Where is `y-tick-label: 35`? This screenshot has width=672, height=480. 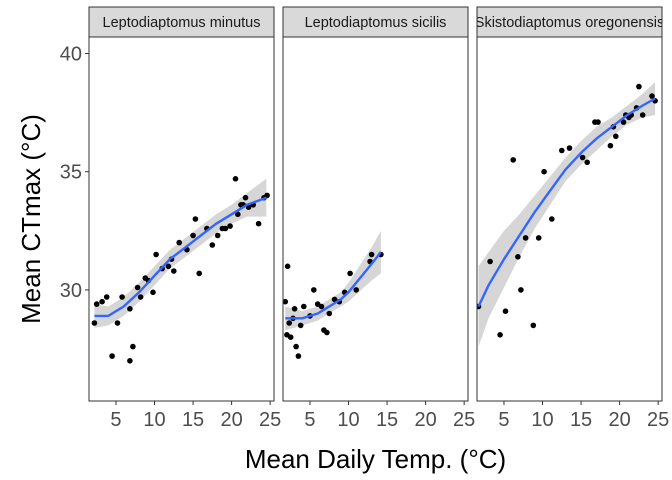 y-tick-label: 35 is located at coordinates (71, 173).